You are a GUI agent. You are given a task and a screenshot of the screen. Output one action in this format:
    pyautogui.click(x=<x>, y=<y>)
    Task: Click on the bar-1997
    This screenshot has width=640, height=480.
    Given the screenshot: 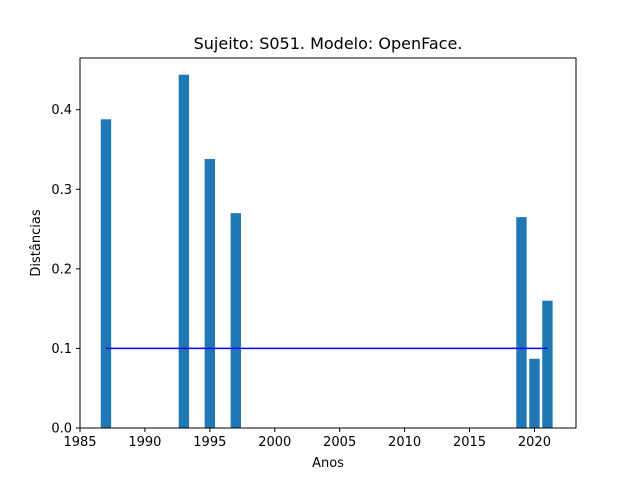 What is the action you would take?
    pyautogui.click(x=236, y=320)
    